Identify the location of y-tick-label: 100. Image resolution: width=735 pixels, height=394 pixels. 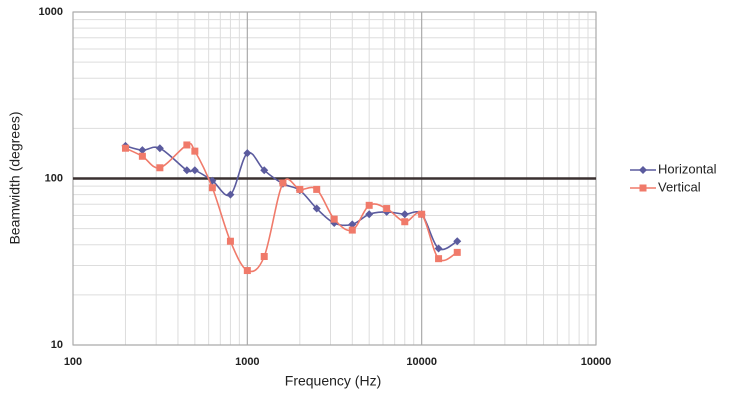
(54, 178).